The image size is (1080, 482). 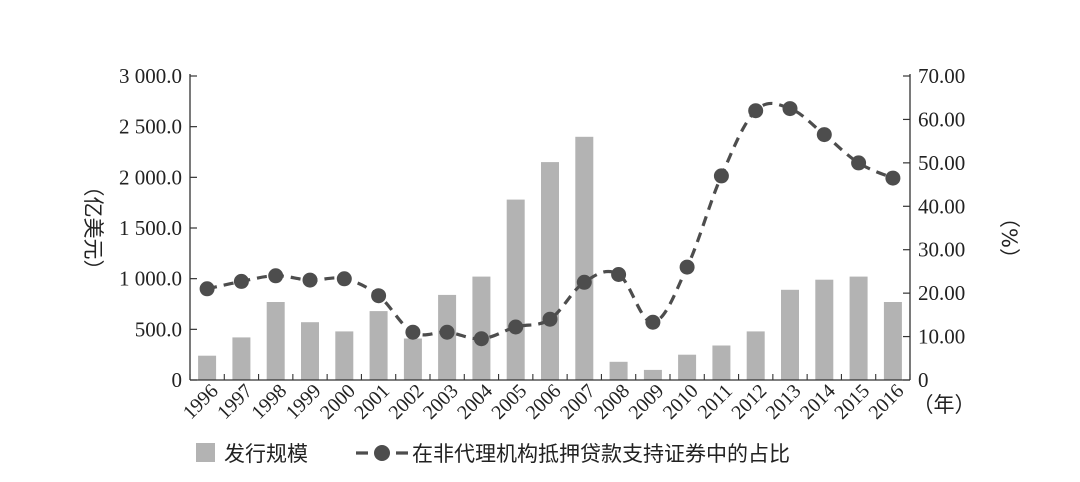 What do you see at coordinates (852, 402) in the screenshot?
I see `x-tick-label: 2015` at bounding box center [852, 402].